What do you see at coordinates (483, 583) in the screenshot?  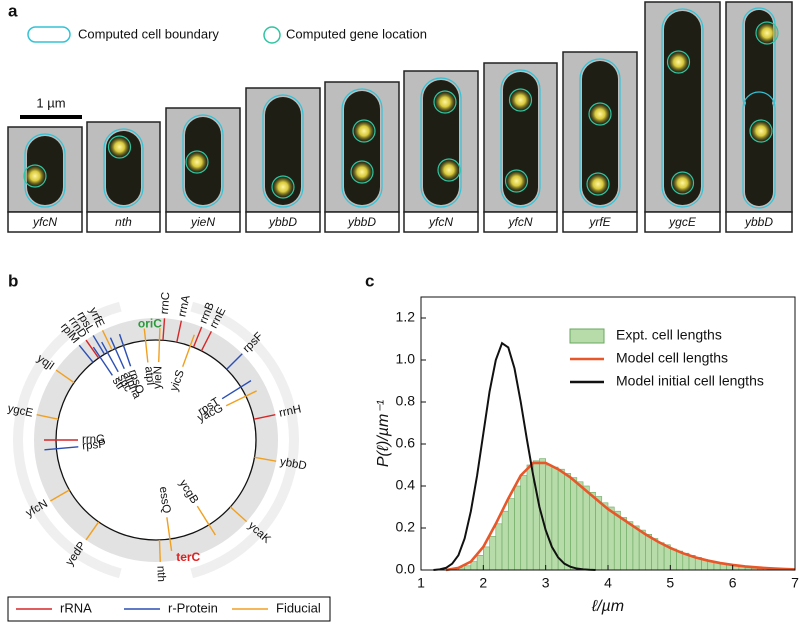 I see `x-tick-label: 2` at bounding box center [483, 583].